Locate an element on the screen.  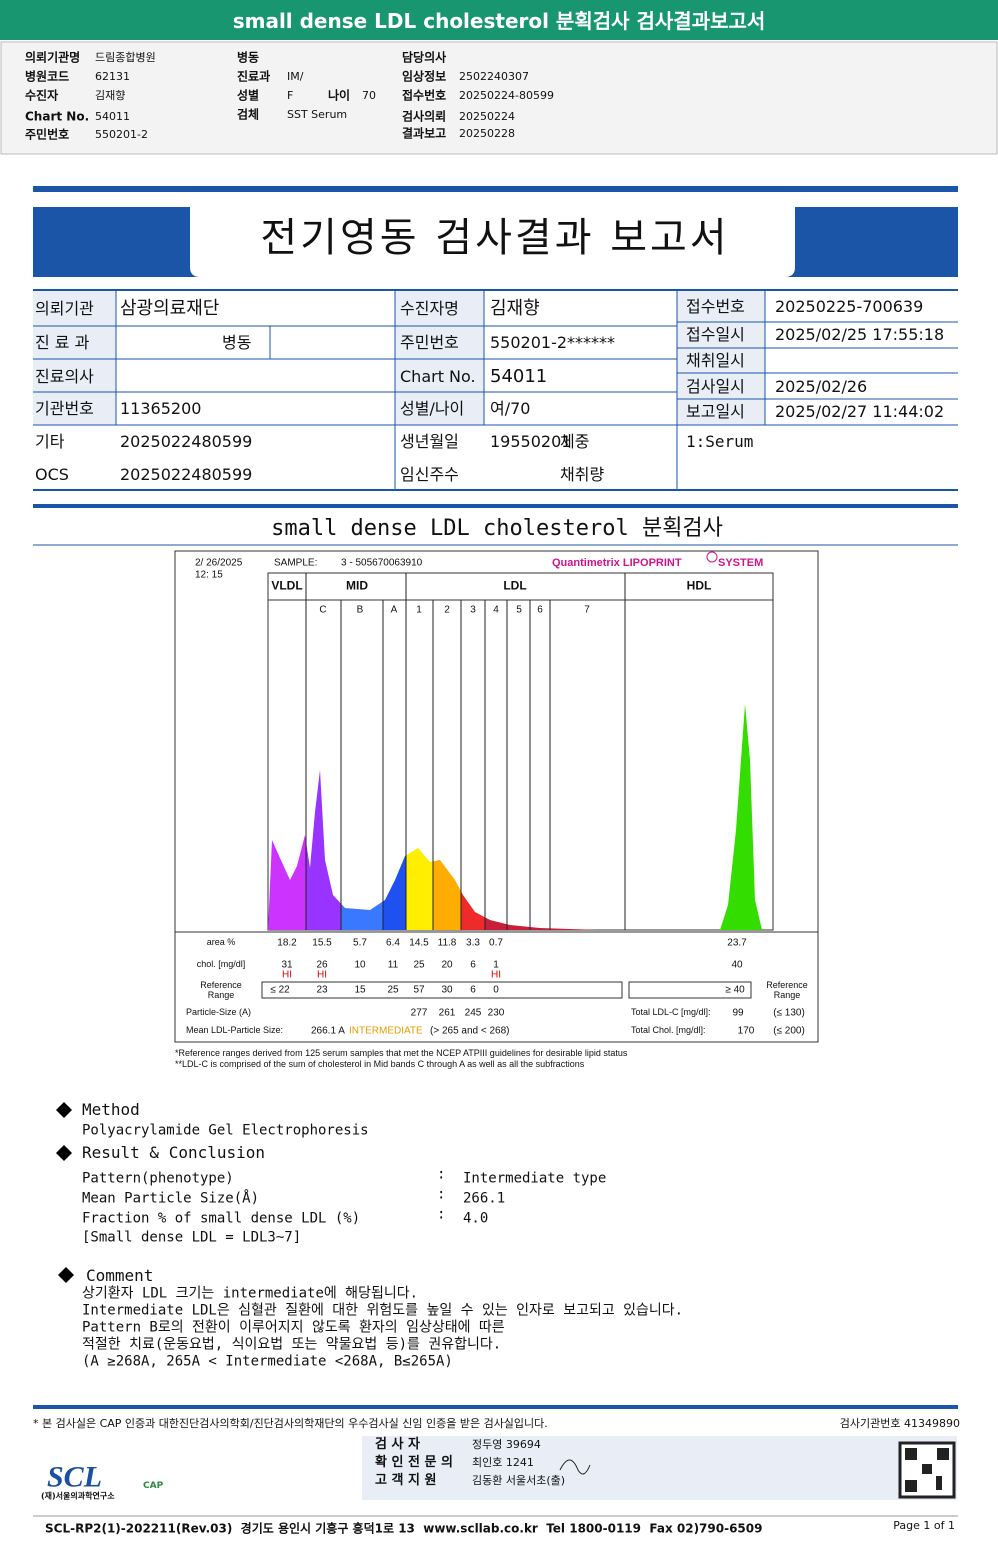
comment-line: Pattern B로의 전환이 이루어지지 않도록 환자의 임상상태에 따른 is located at coordinates (293, 1327).